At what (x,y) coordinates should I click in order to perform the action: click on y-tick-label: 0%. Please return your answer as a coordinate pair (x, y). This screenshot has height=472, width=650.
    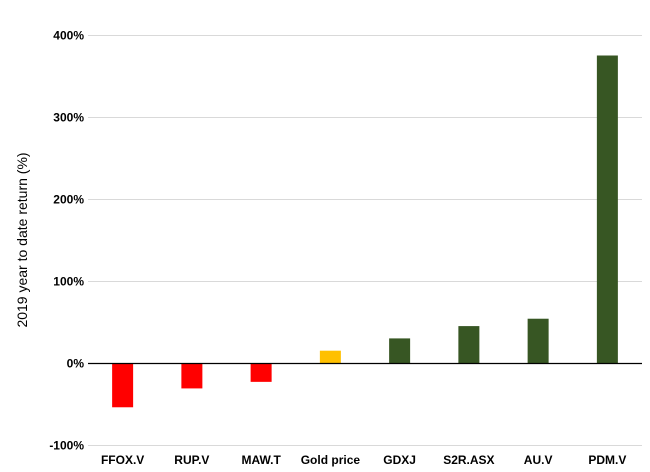
    Looking at the image, I should click on (76, 364).